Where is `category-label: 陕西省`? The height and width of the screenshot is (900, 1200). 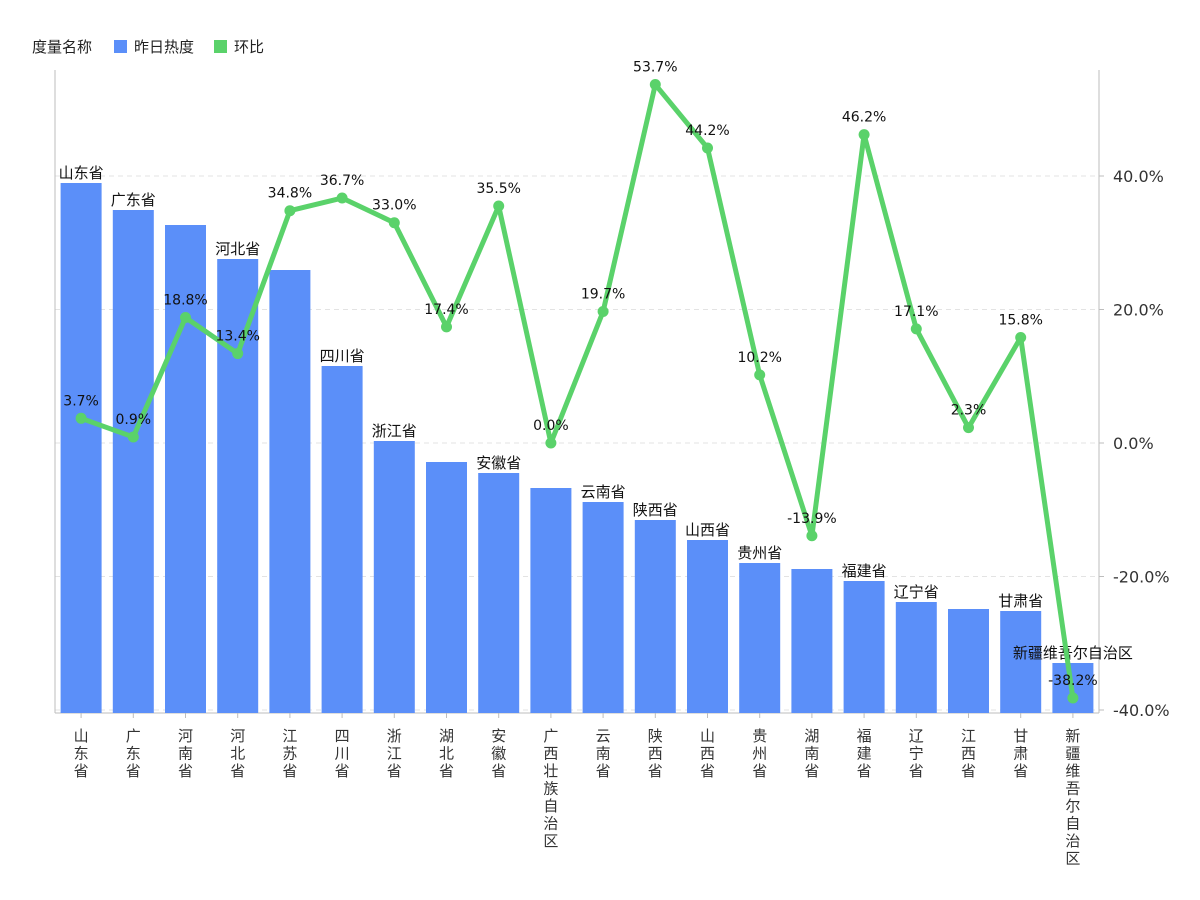
category-label: 陕西省 is located at coordinates (655, 753).